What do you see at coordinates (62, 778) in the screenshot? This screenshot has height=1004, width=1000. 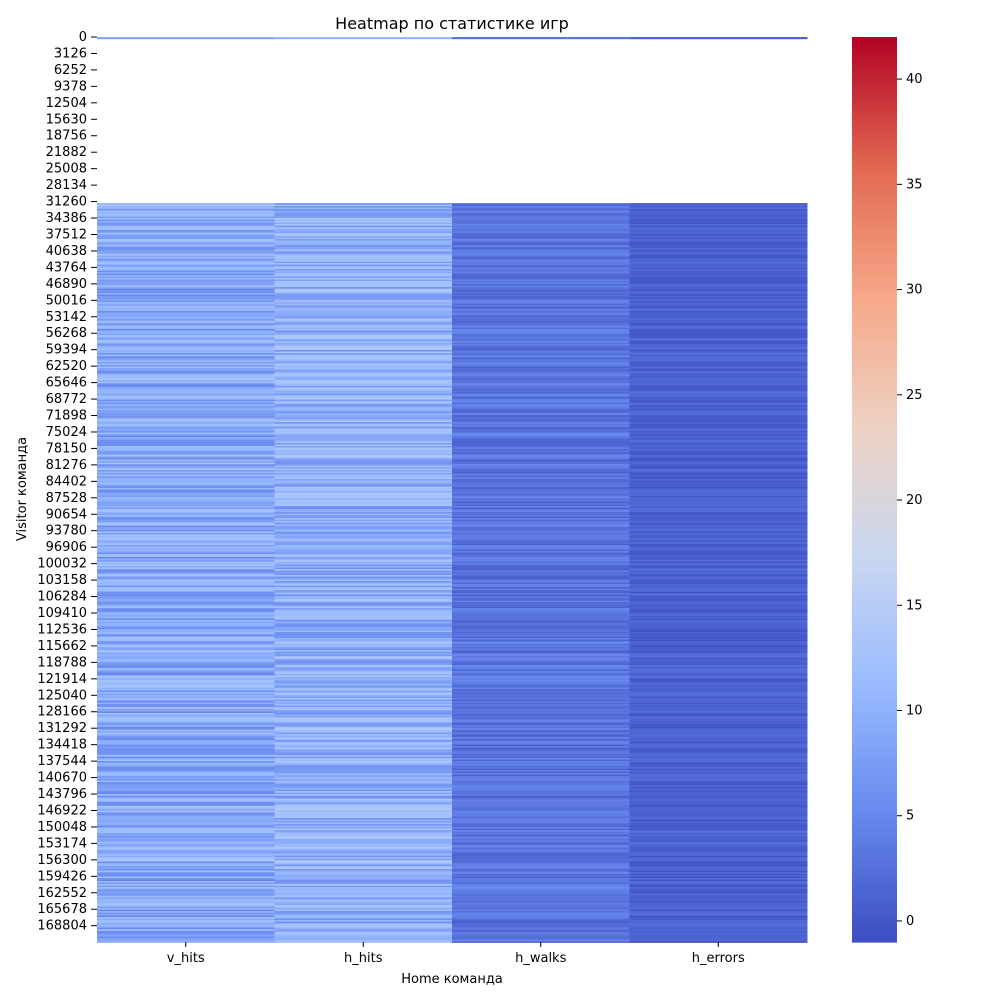 I see `y-tick-label: 140670` at bounding box center [62, 778].